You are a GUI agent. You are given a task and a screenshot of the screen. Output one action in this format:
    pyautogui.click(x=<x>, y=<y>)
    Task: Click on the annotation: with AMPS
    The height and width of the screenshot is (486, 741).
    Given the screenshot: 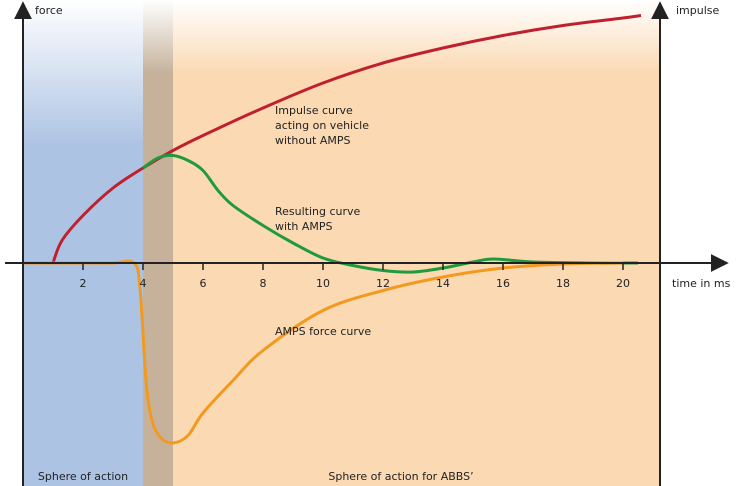 What is the action you would take?
    pyautogui.click(x=303, y=226)
    